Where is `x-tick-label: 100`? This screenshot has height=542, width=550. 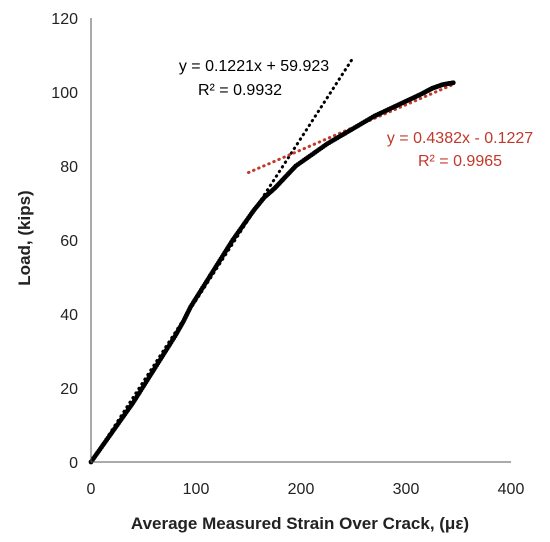 x-tick-label: 100 is located at coordinates (196, 489).